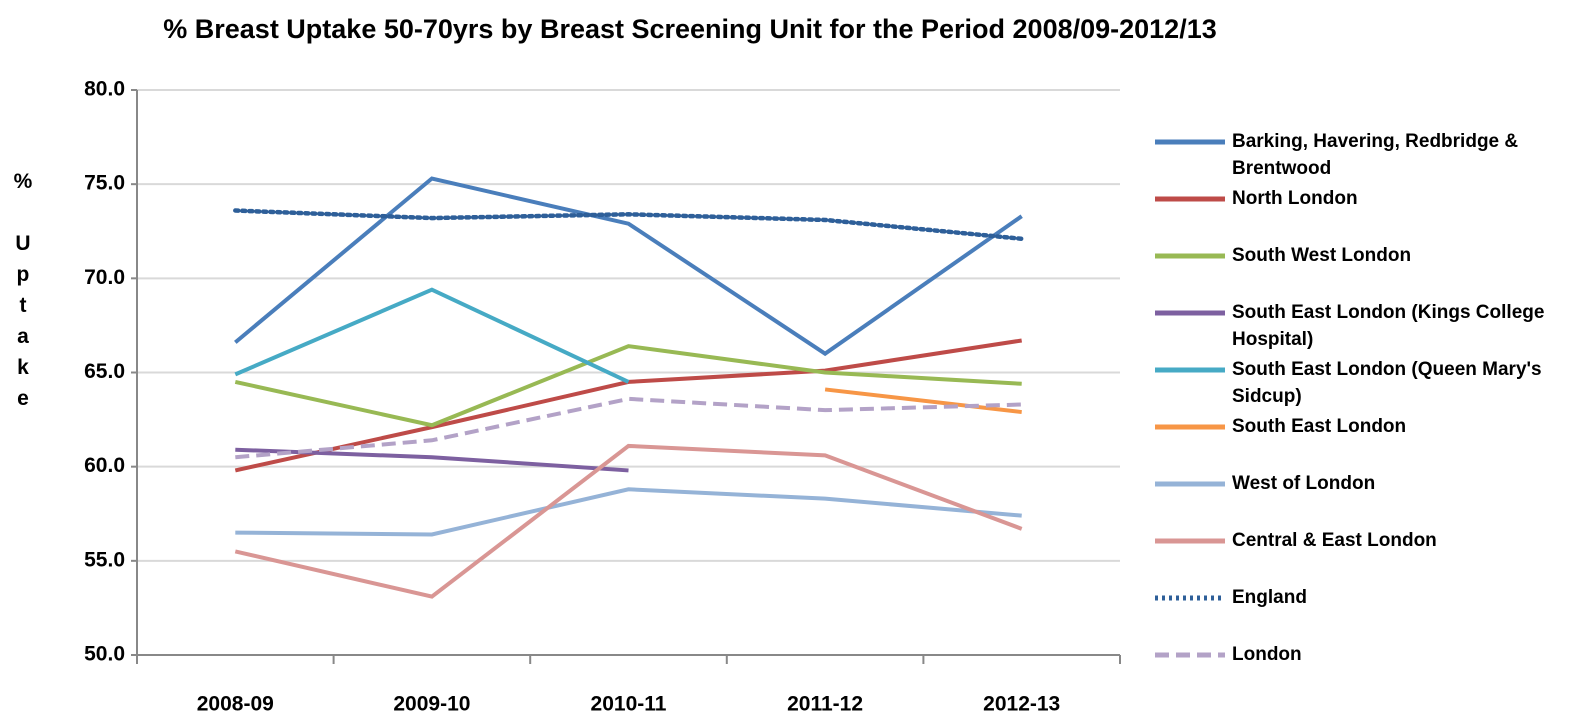 The width and height of the screenshot is (1583, 725). What do you see at coordinates (1387, 383) in the screenshot?
I see `legend-label: South East London (Queen Mary's Sidcup)` at bounding box center [1387, 383].